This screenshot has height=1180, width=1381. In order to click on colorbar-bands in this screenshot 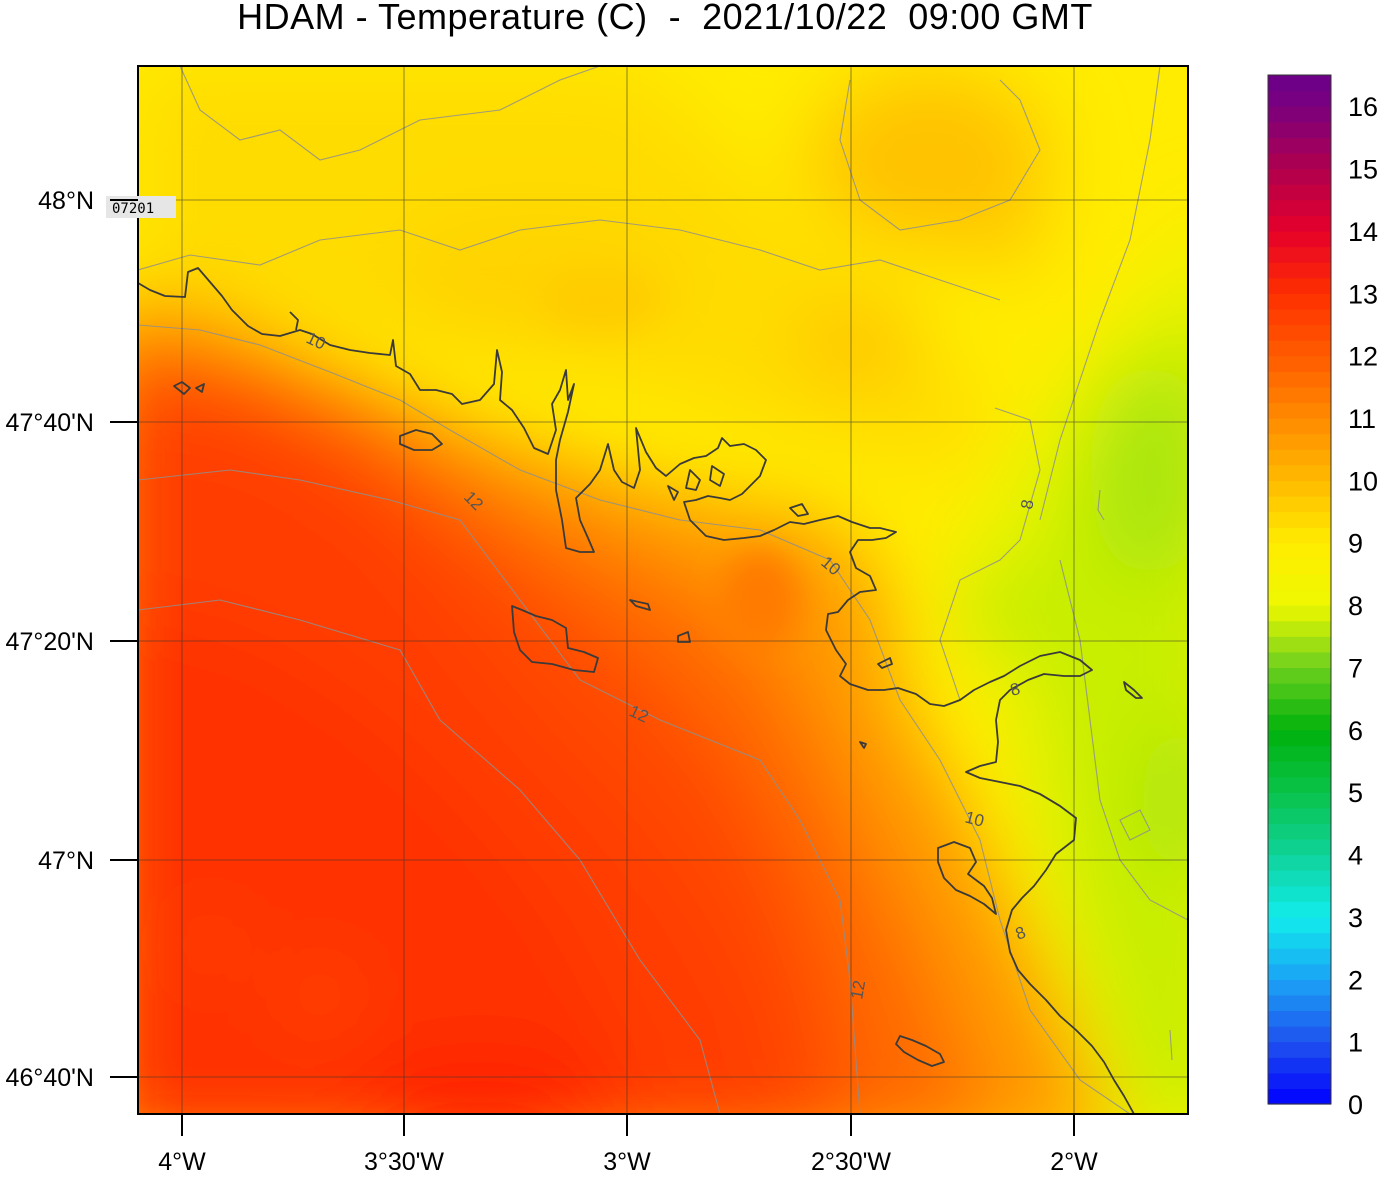, I will do `click(1299, 590)`.